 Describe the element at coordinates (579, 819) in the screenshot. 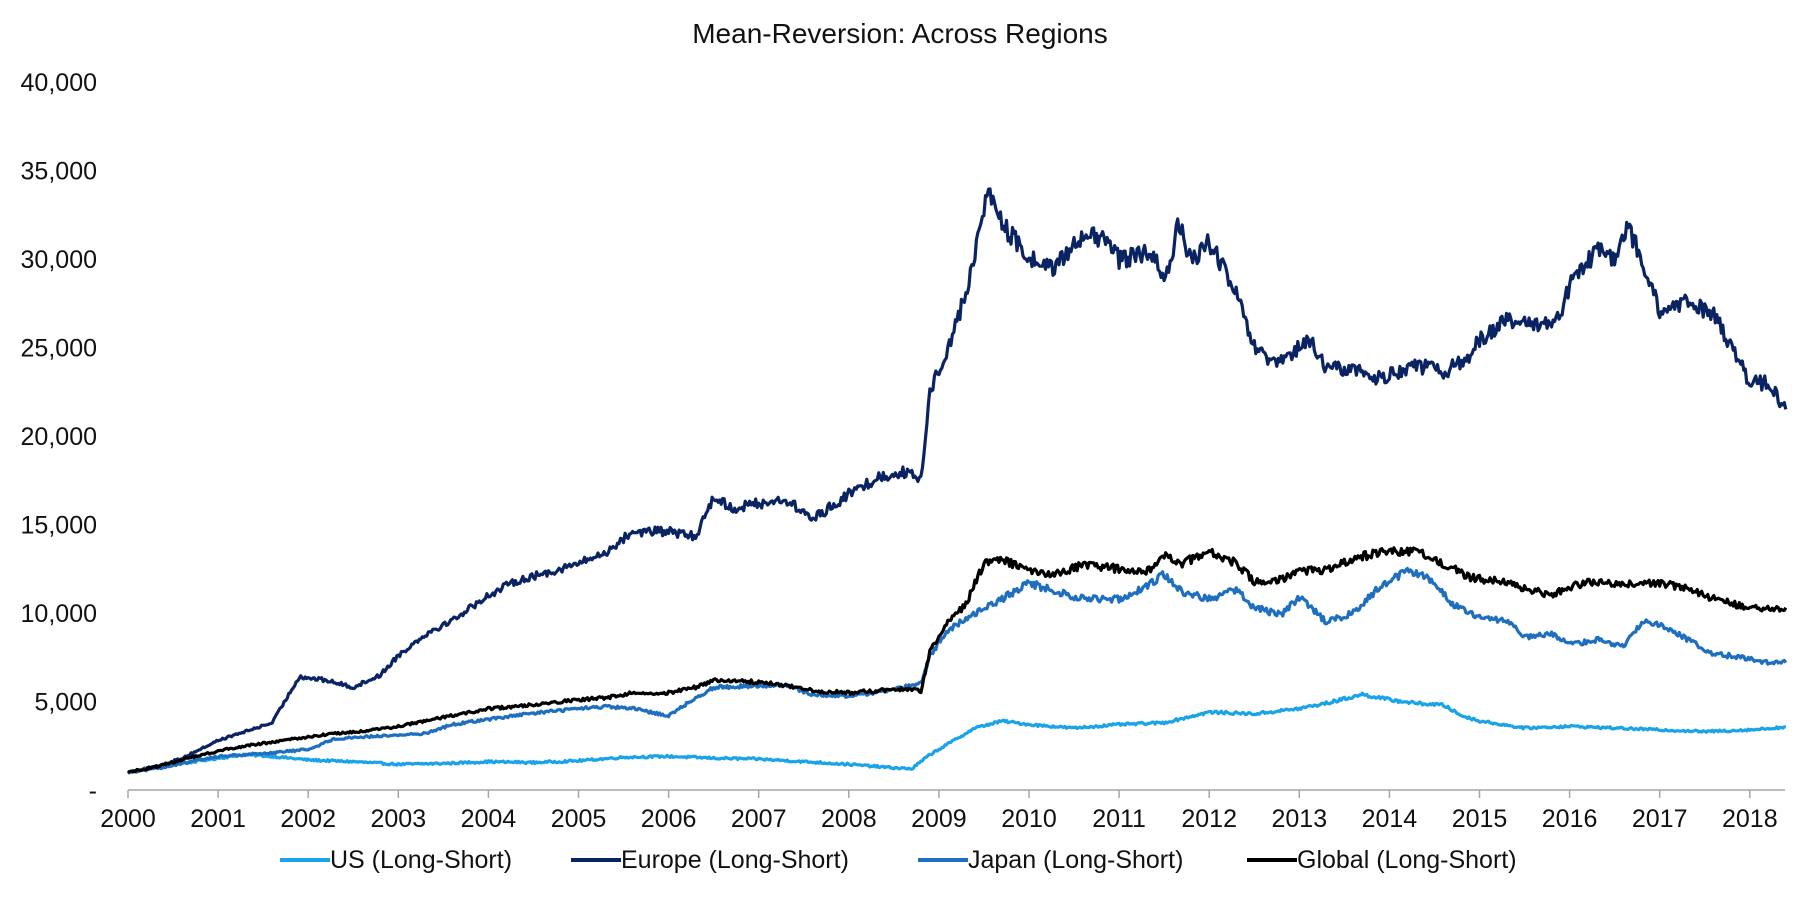

I see `x-tick-label: 2005` at that location.